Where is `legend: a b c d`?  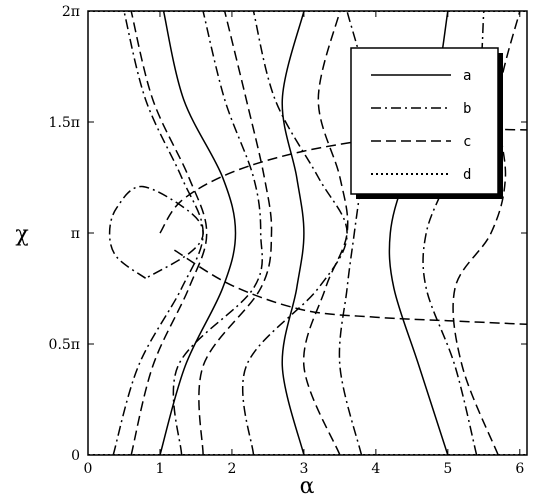 legend: a b c d is located at coordinates (426, 123).